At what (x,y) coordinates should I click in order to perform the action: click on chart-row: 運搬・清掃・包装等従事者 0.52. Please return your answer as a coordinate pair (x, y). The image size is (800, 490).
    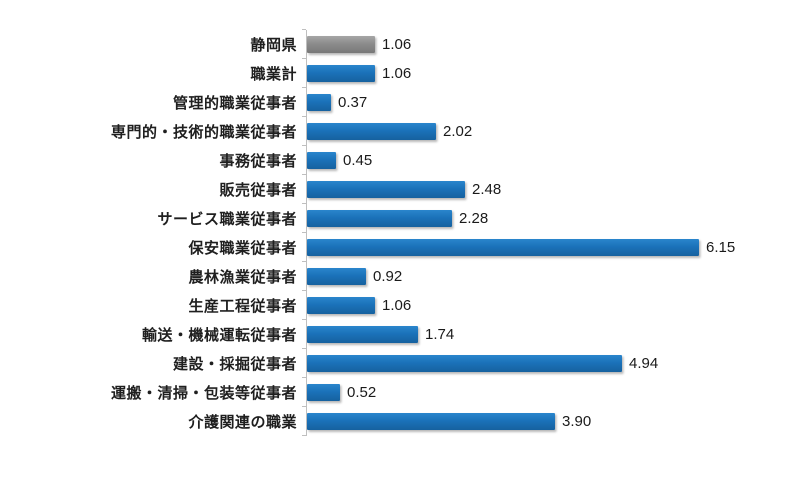
    Looking at the image, I should click on (400, 392).